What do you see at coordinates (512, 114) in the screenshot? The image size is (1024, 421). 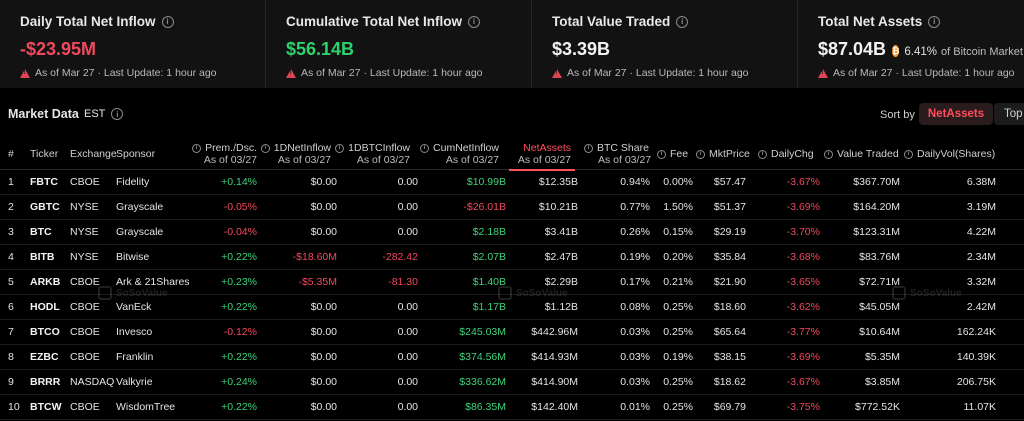 I see `market-data-toolbar: Market Data EST i Sort by NetAssets Top` at bounding box center [512, 114].